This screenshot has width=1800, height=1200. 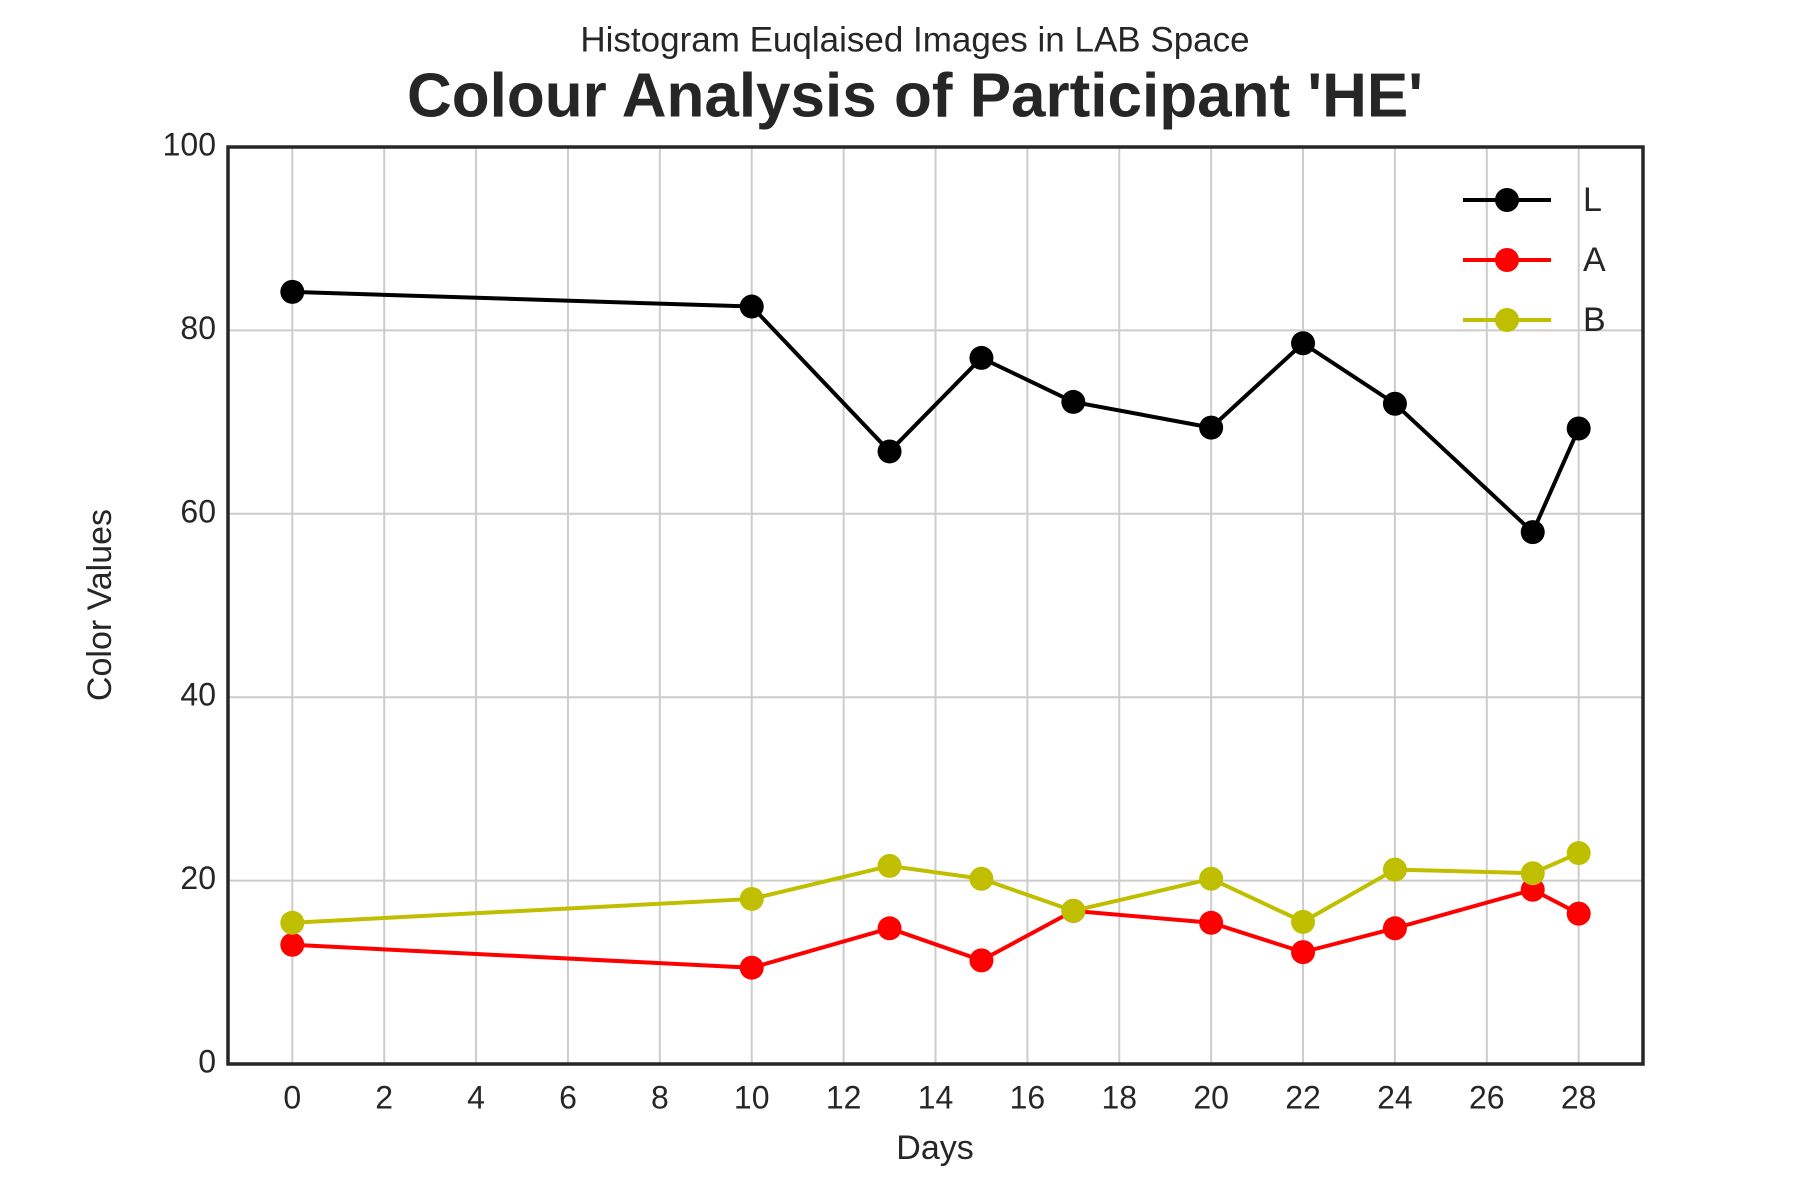 What do you see at coordinates (568, 1097) in the screenshot?
I see `x-tick-label: 6` at bounding box center [568, 1097].